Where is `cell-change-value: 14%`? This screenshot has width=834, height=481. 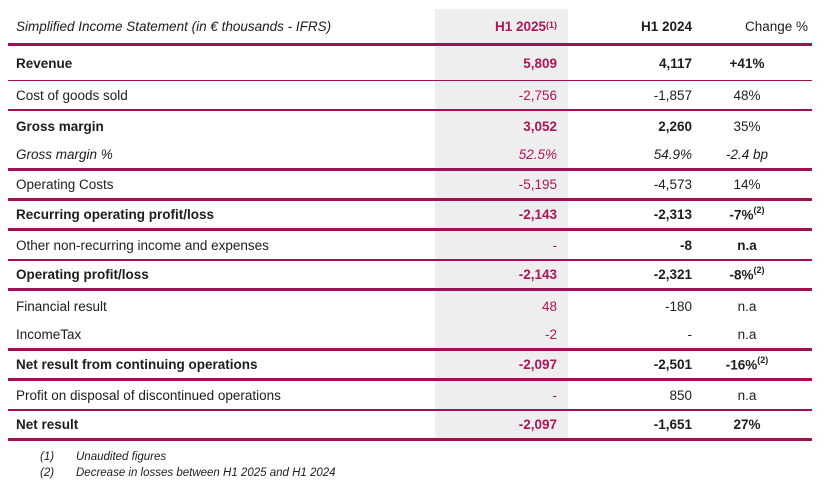 cell-change-value: 14% is located at coordinates (747, 184).